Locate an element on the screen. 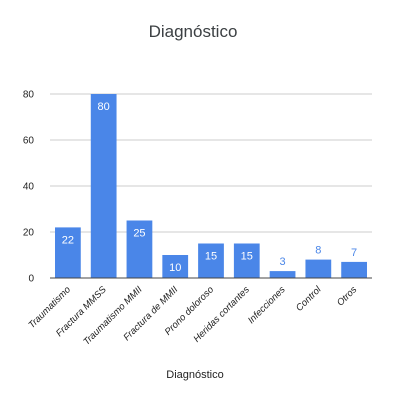  bar-value-label: 22 is located at coordinates (68, 240).